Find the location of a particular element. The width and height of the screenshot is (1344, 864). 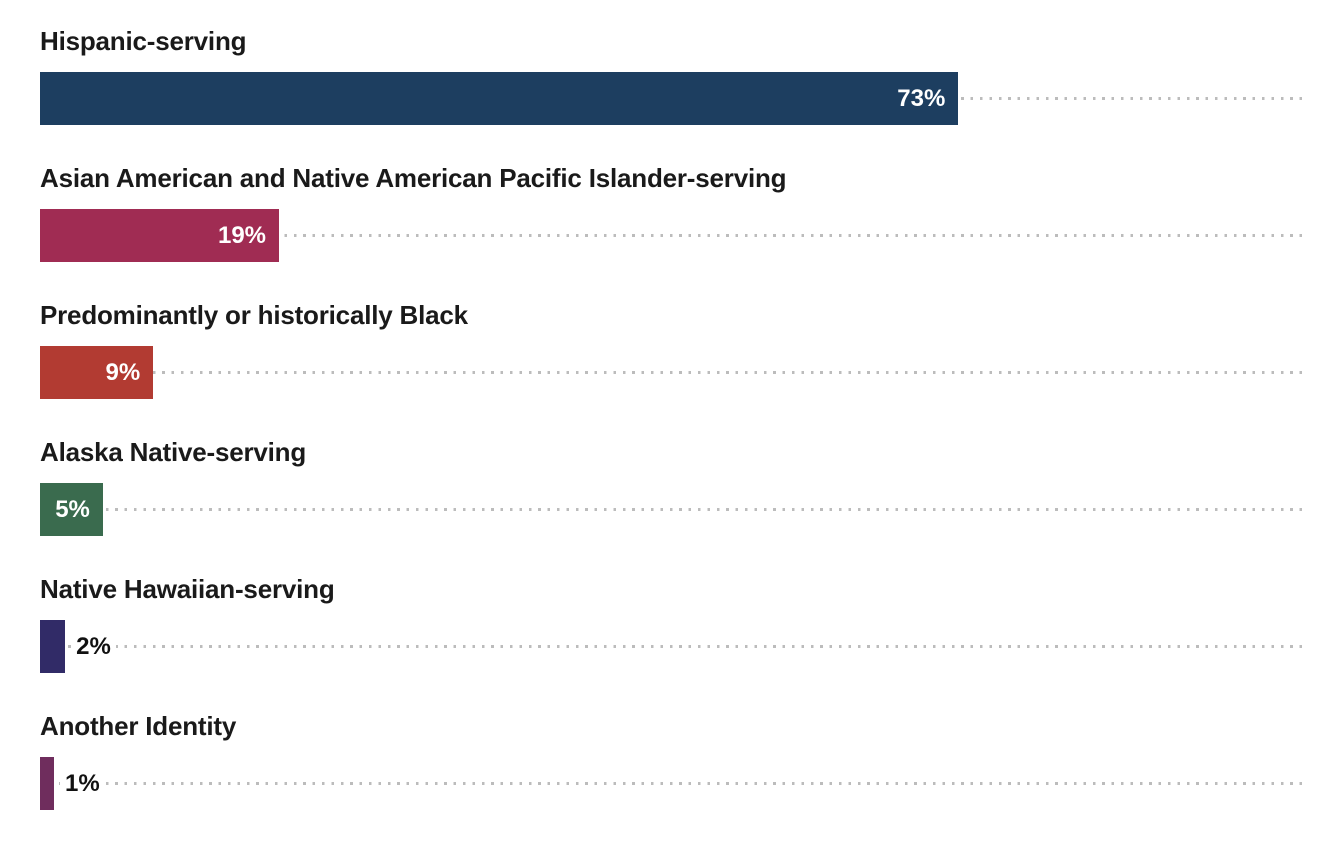

category-label: Hispanic-serving is located at coordinates (143, 41).